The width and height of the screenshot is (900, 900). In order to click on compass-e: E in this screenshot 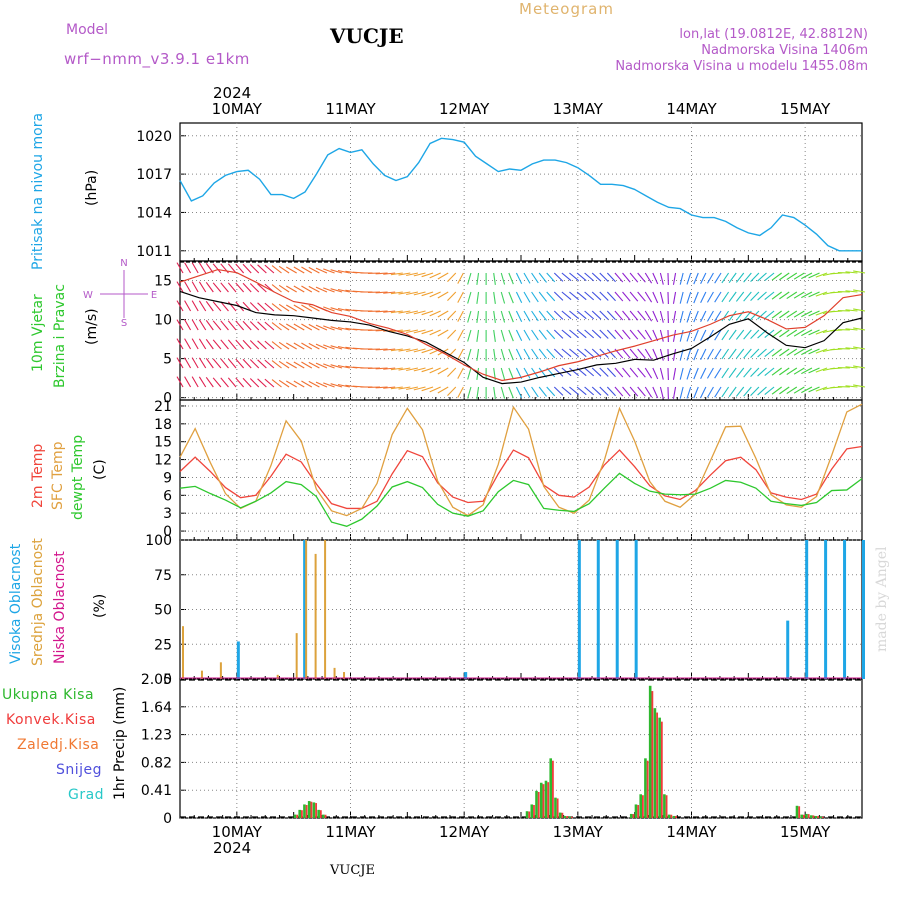, I will do `click(154, 295)`.